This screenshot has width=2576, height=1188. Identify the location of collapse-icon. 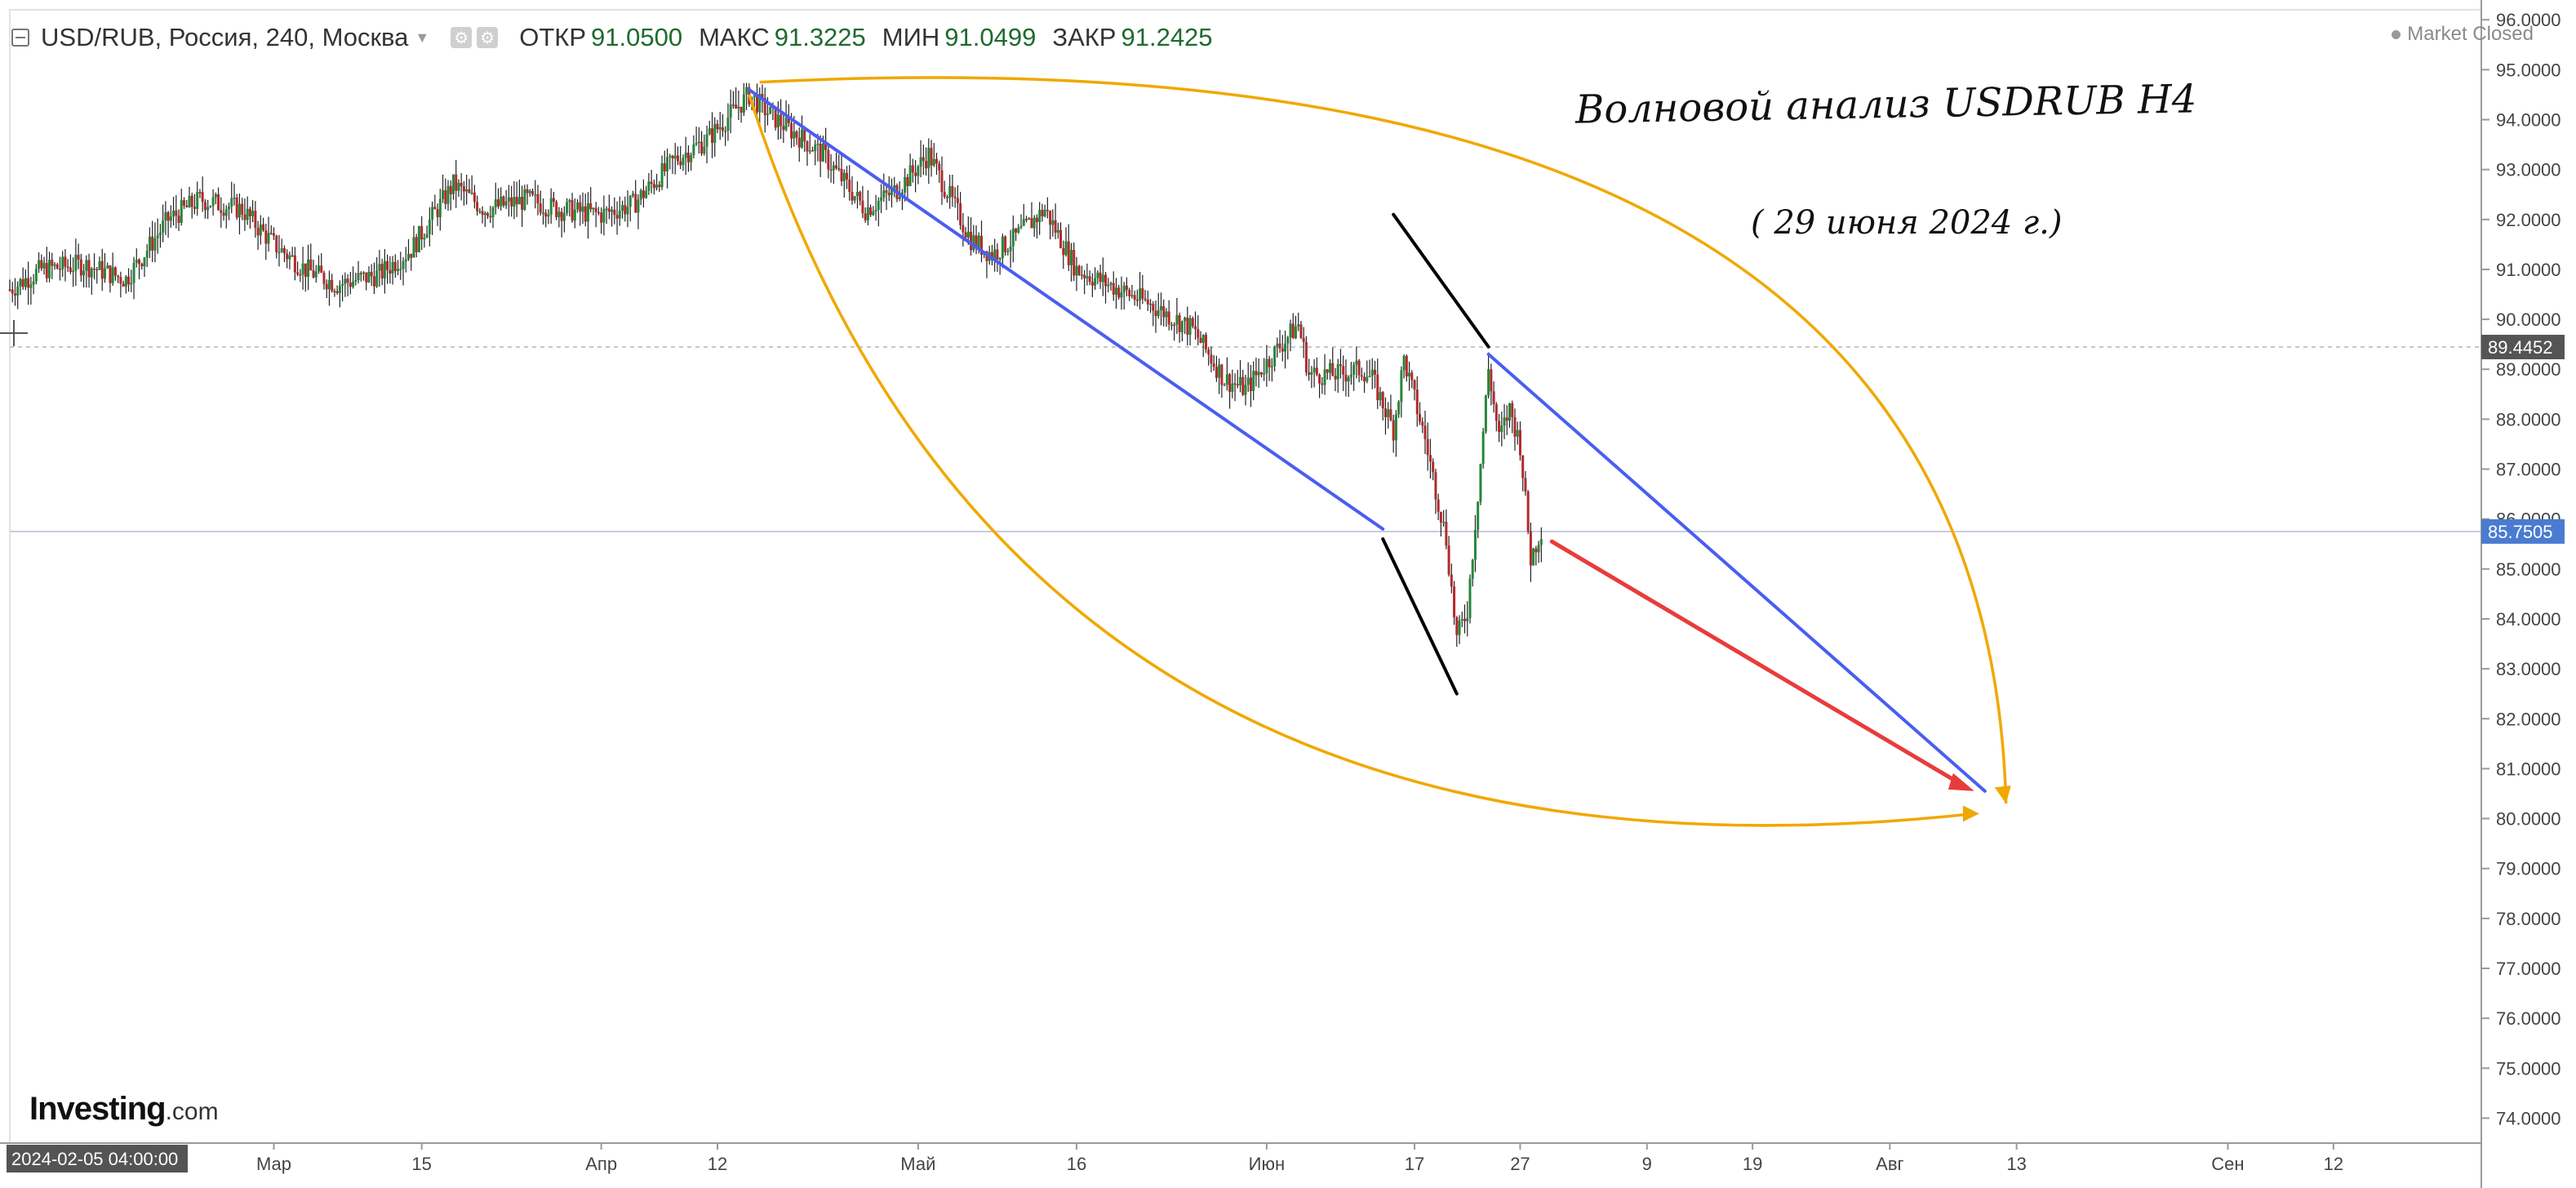
(20, 38).